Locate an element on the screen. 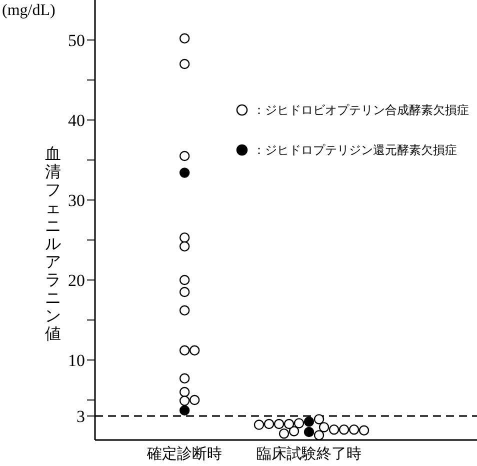 This screenshot has width=477, height=466. y-tick-label: 50 is located at coordinates (76, 40).